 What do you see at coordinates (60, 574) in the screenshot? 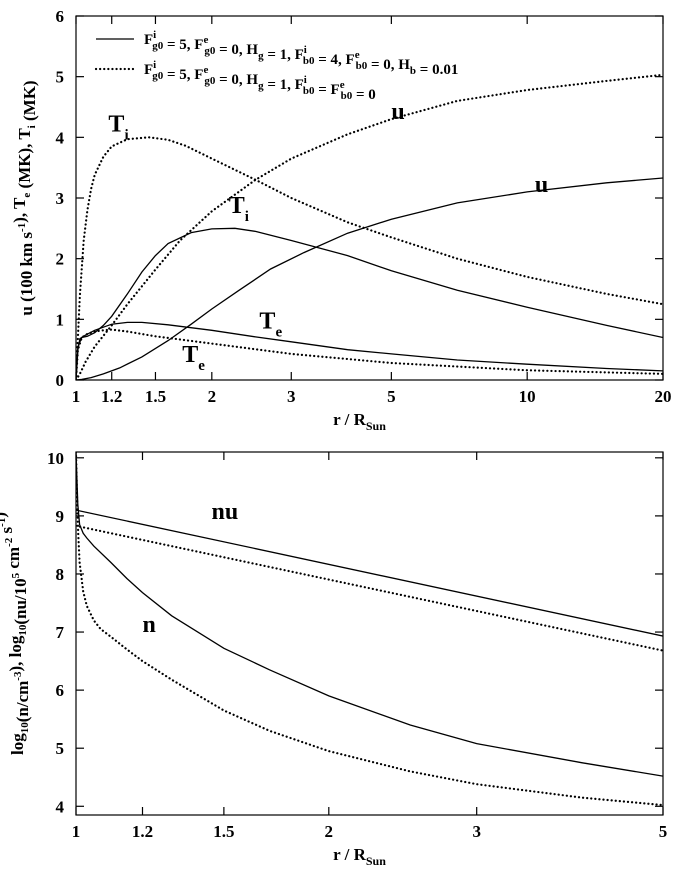
I see `y-tick-label: 8` at bounding box center [60, 574].